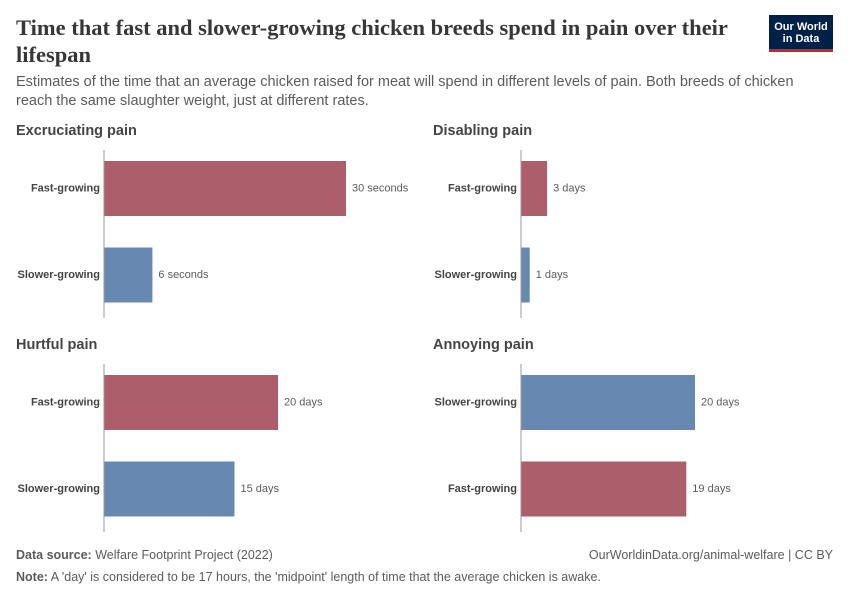  What do you see at coordinates (183, 275) in the screenshot?
I see `value-label: 6 seconds` at bounding box center [183, 275].